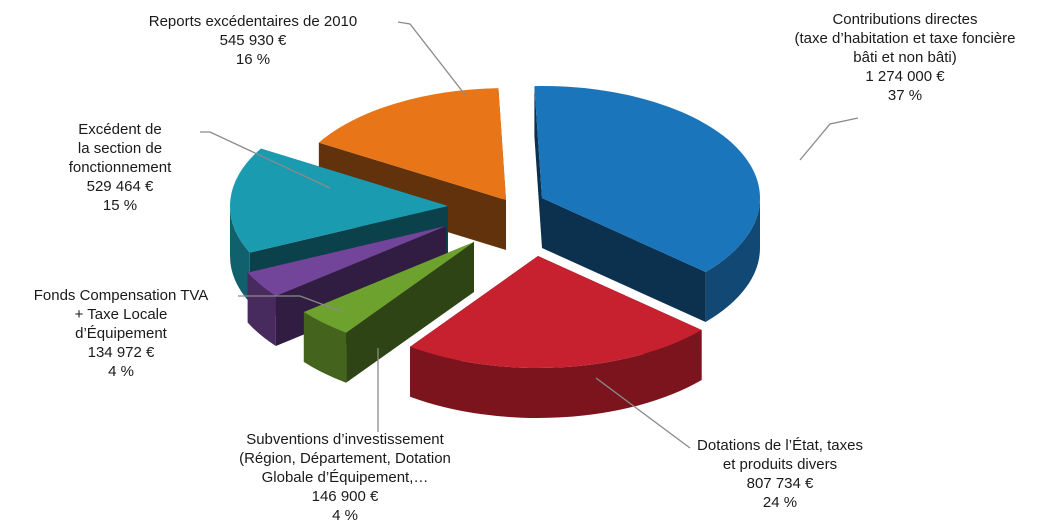 The width and height of the screenshot is (1054, 528). What do you see at coordinates (265, 160) in the screenshot?
I see `leader-excedent` at bounding box center [265, 160].